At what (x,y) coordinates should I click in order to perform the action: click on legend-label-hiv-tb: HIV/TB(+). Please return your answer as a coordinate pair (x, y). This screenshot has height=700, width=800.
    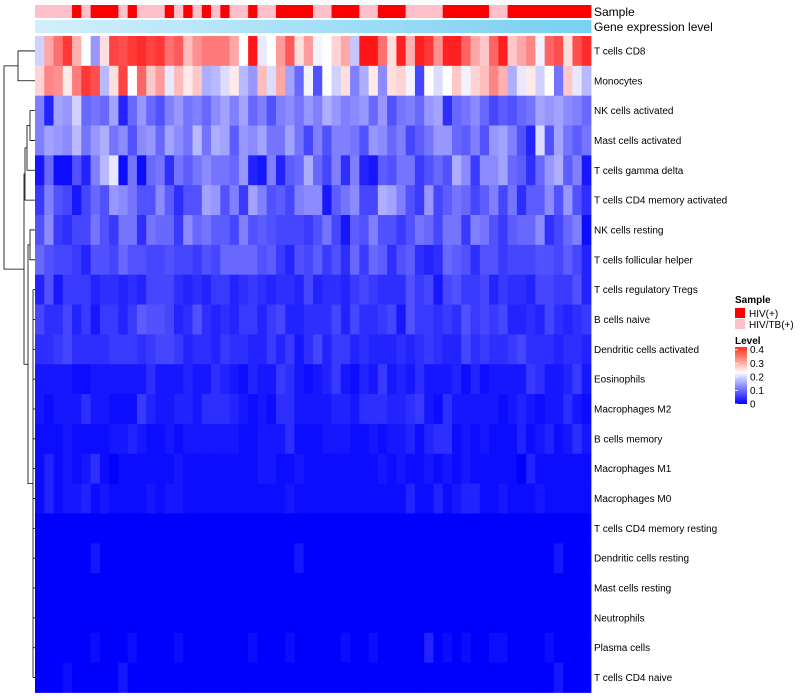
    Looking at the image, I should click on (771, 325).